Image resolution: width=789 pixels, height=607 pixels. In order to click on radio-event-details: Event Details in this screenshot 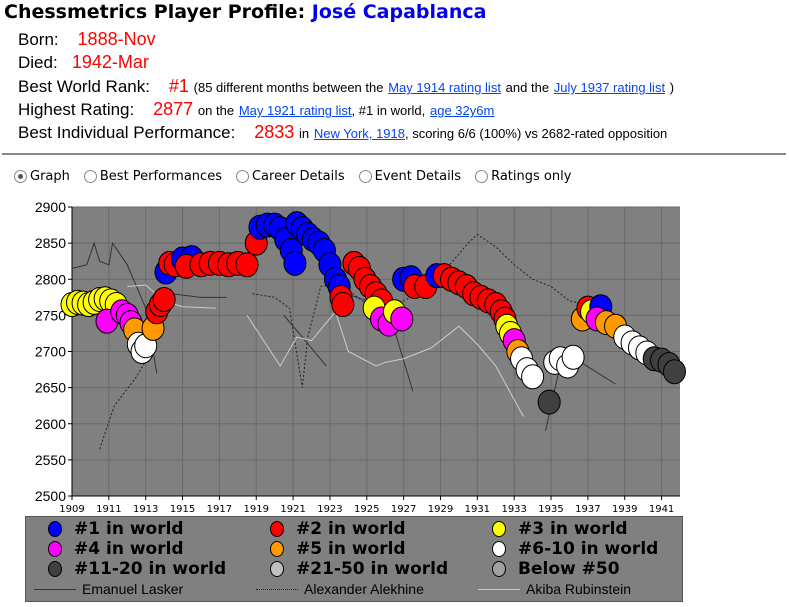, I will do `click(409, 176)`.